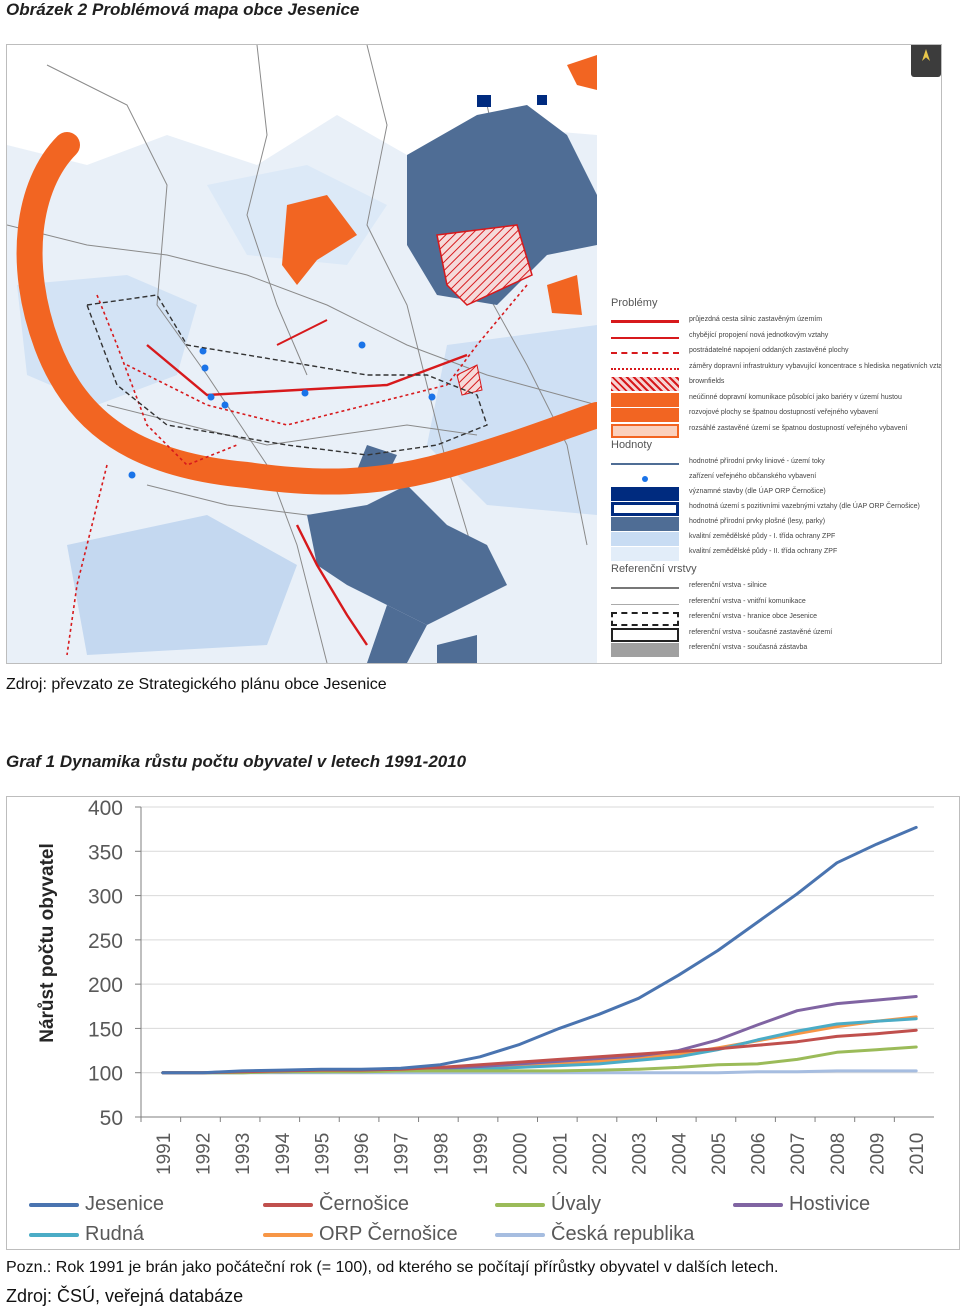 Image resolution: width=960 pixels, height=1310 pixels. I want to click on y-tick-label: 350, so click(105, 852).